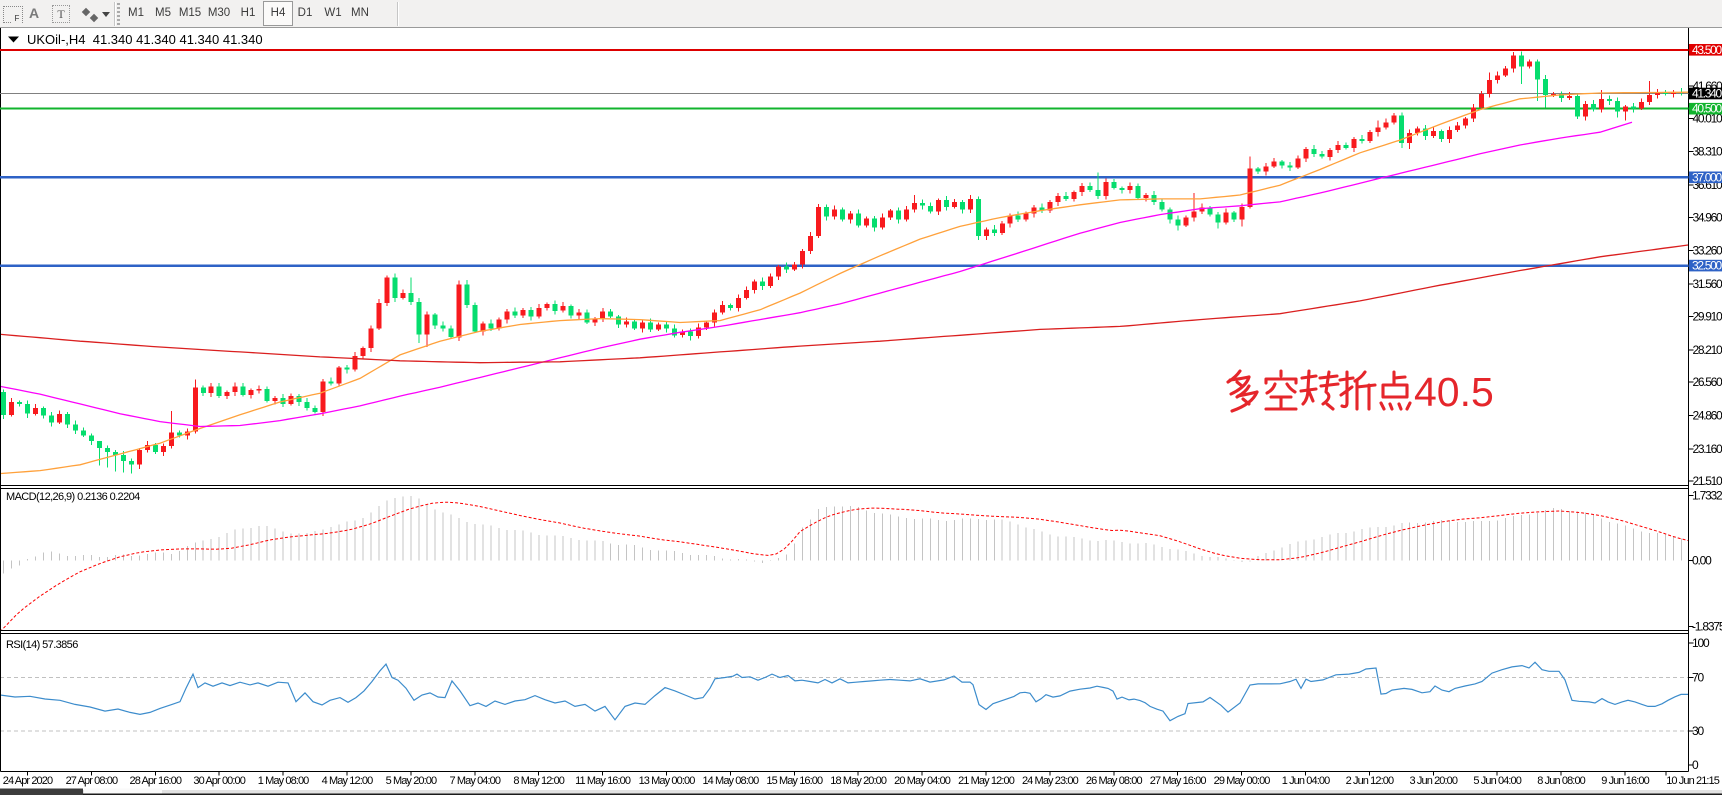 The width and height of the screenshot is (1722, 795). I want to click on svg-text: 41.340, so click(1707, 94).